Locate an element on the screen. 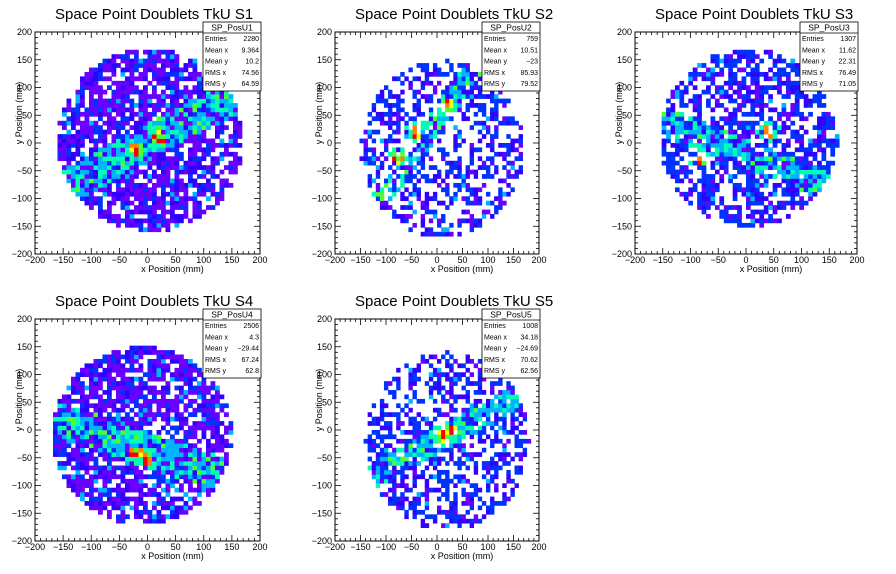 The width and height of the screenshot is (896, 574). stats-row-label: Entries is located at coordinates (216, 326).